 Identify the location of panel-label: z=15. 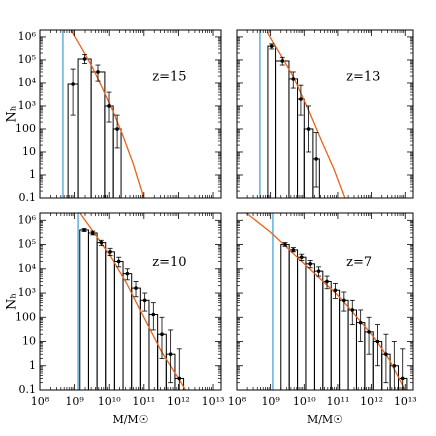
(169, 77).